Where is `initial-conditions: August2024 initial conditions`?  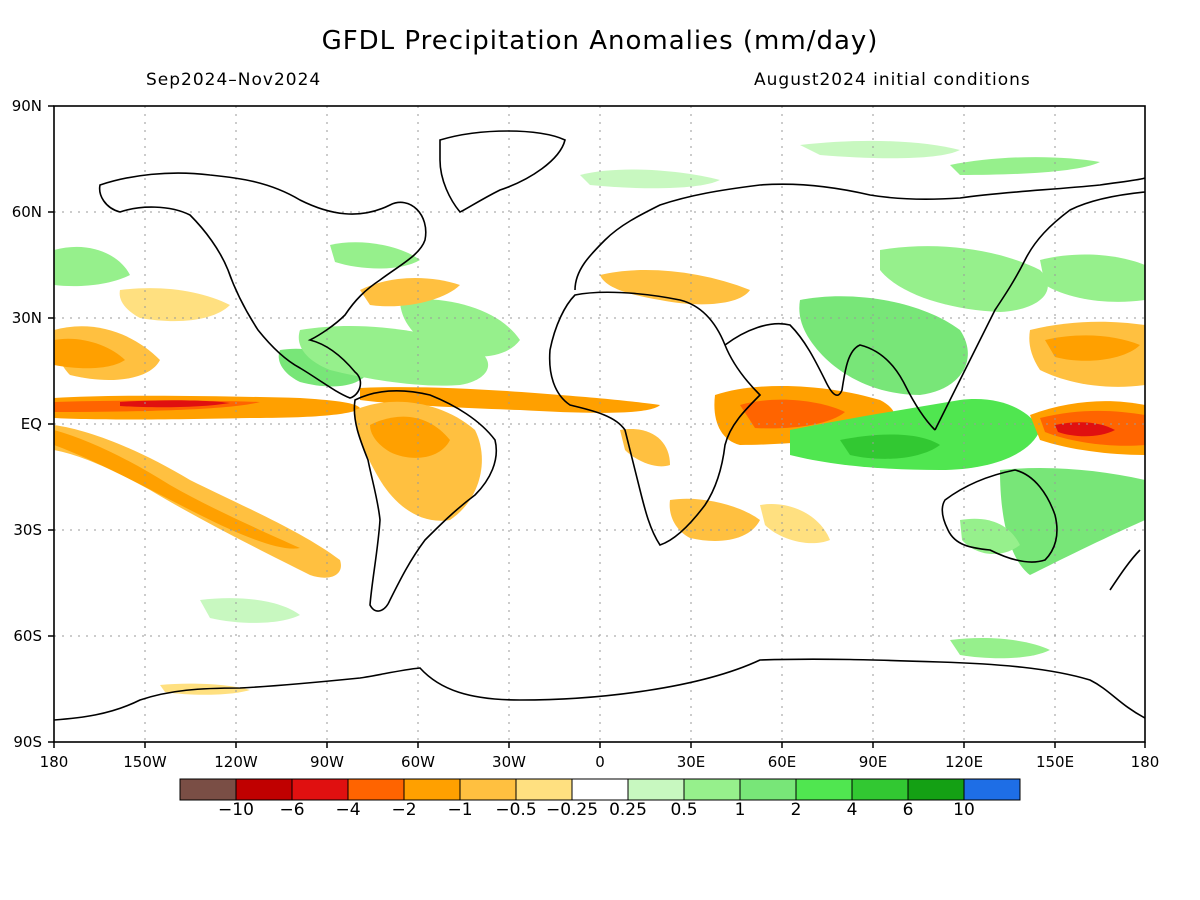
initial-conditions: August2024 initial conditions is located at coordinates (892, 80).